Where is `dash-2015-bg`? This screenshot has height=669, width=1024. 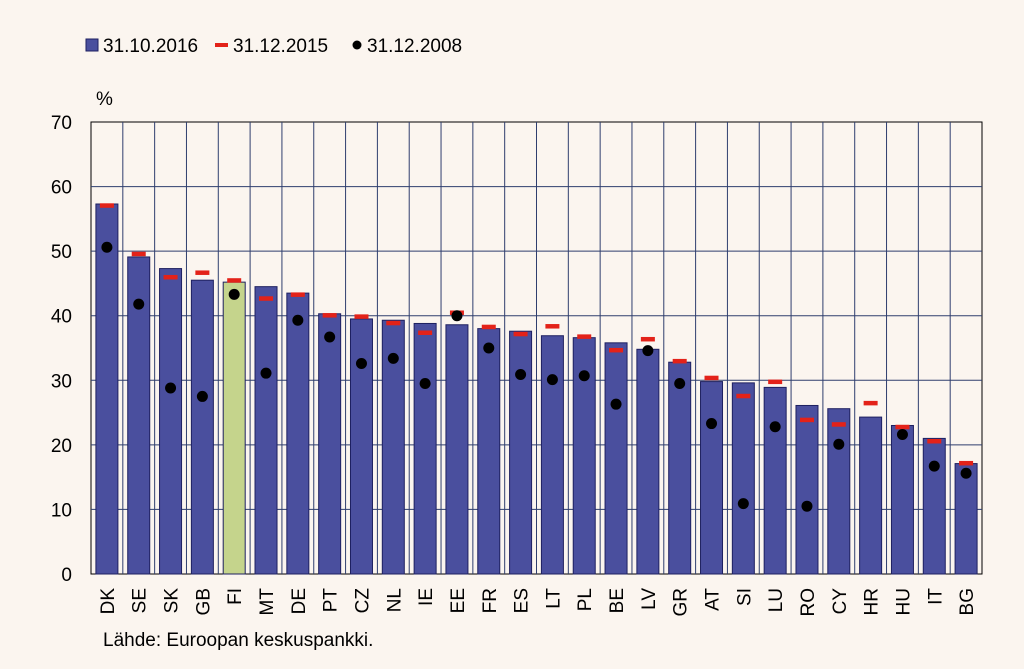 dash-2015-bg is located at coordinates (966, 463).